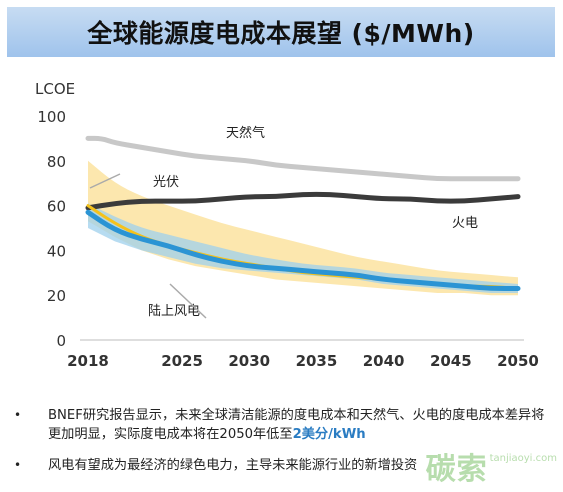 The height and width of the screenshot is (492, 563). What do you see at coordinates (303, 250) in the screenshot?
I see `line-wind` at bounding box center [303, 250].